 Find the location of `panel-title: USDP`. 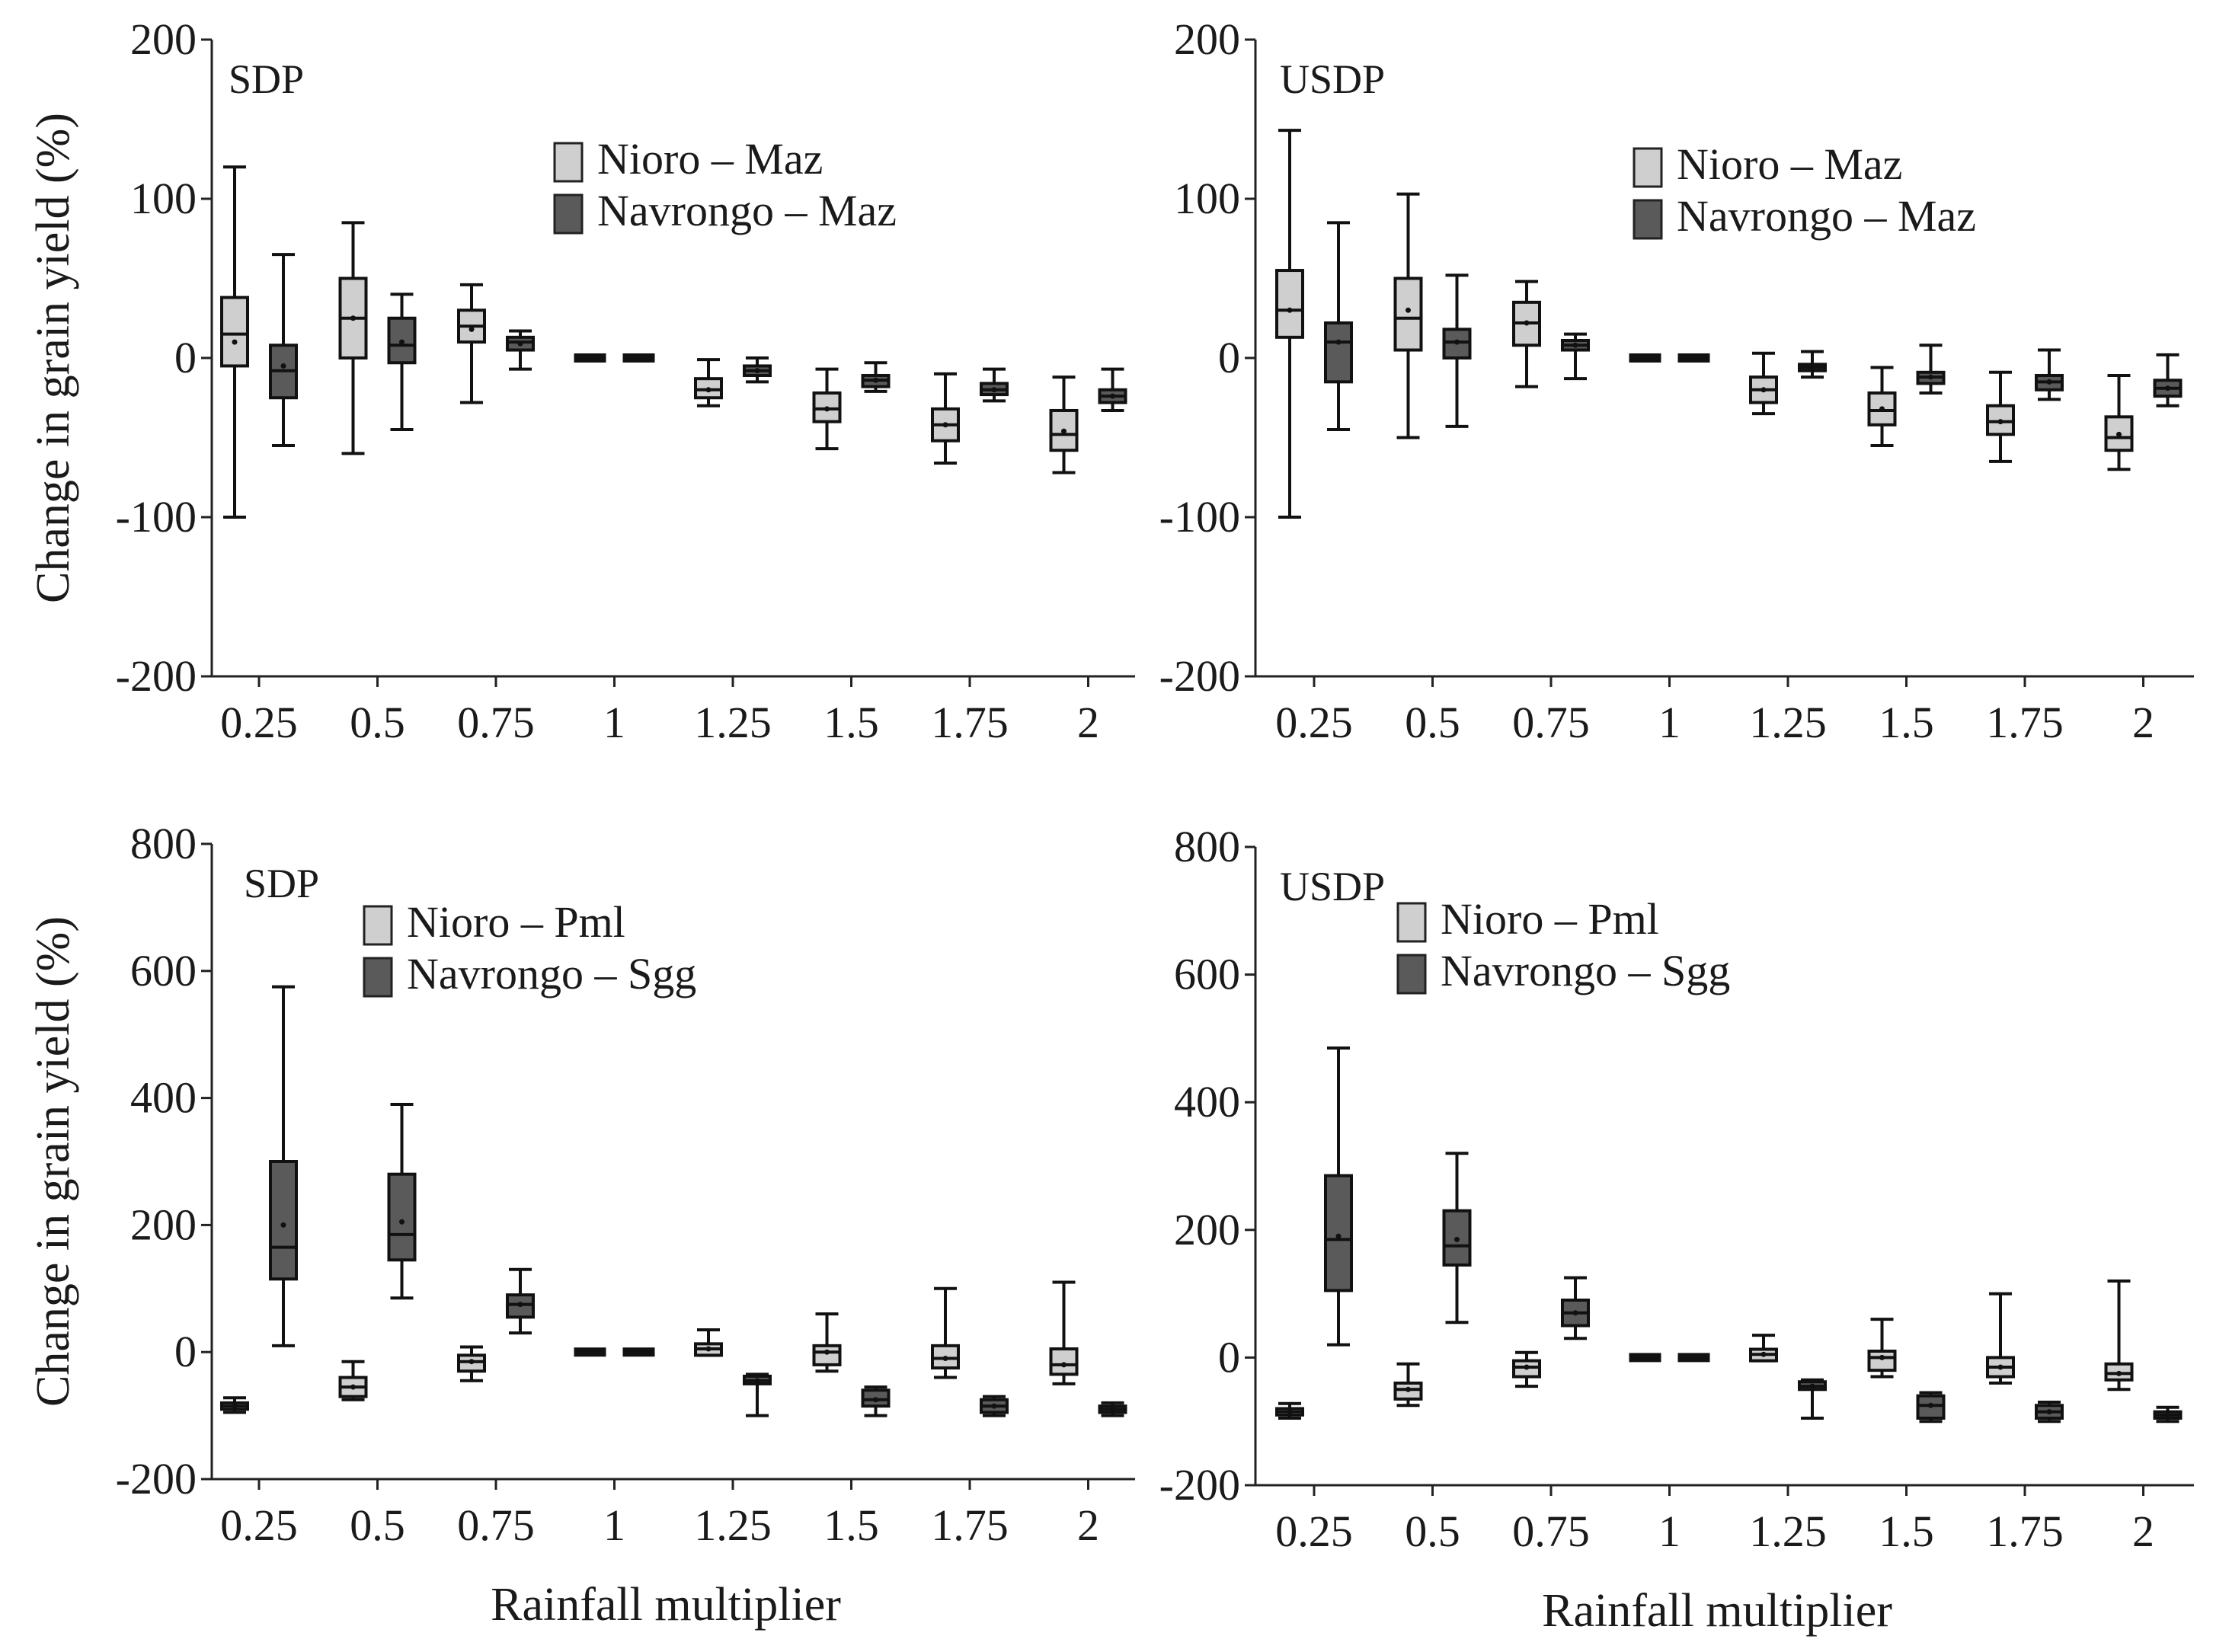

panel-title: USDP is located at coordinates (1332, 79).